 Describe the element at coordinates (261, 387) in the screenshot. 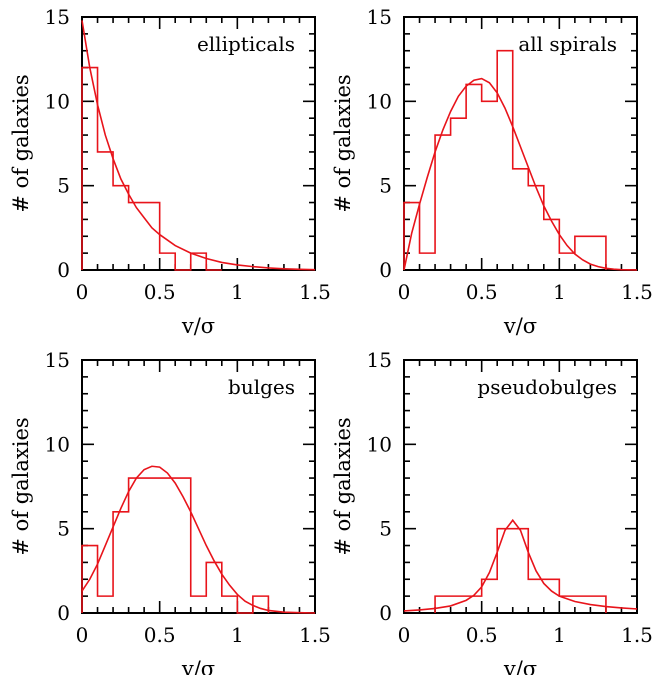

I see `panel-label: bulges` at that location.